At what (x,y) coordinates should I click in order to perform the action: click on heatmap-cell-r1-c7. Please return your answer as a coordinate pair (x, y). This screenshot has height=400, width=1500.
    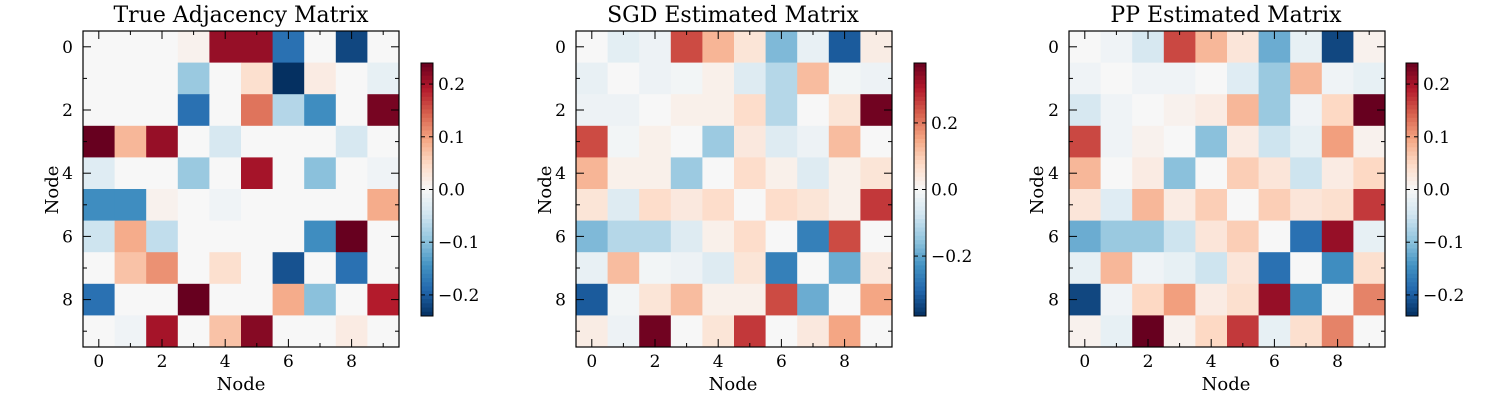
    Looking at the image, I should click on (813, 78).